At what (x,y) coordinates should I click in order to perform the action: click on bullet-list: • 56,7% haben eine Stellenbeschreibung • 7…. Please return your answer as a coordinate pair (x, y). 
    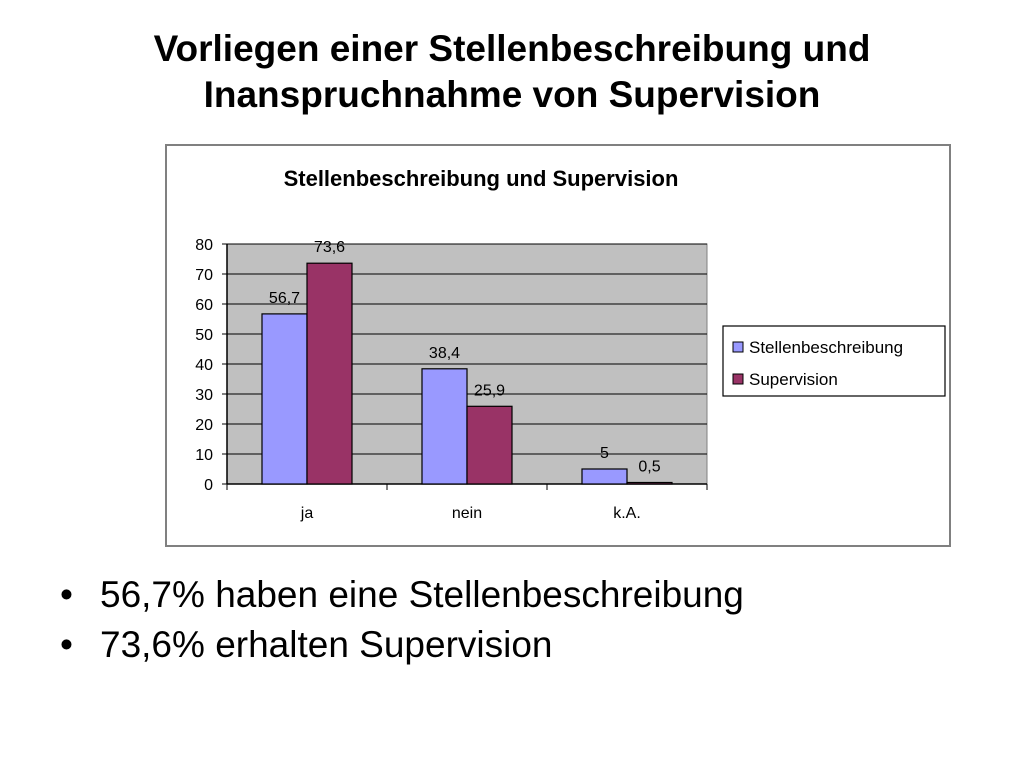
    Looking at the image, I should click on (402, 620).